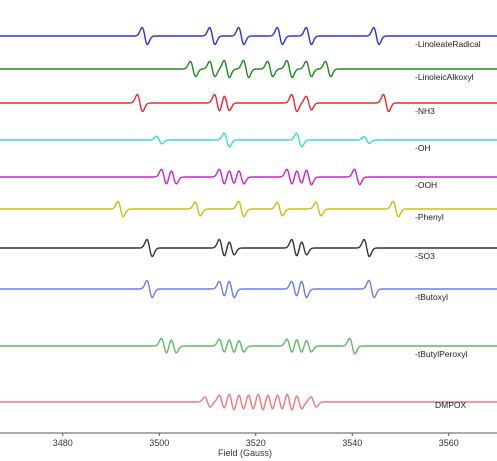 The width and height of the screenshot is (497, 461). What do you see at coordinates (423, 148) in the screenshot?
I see `series-label-4: -OH` at bounding box center [423, 148].